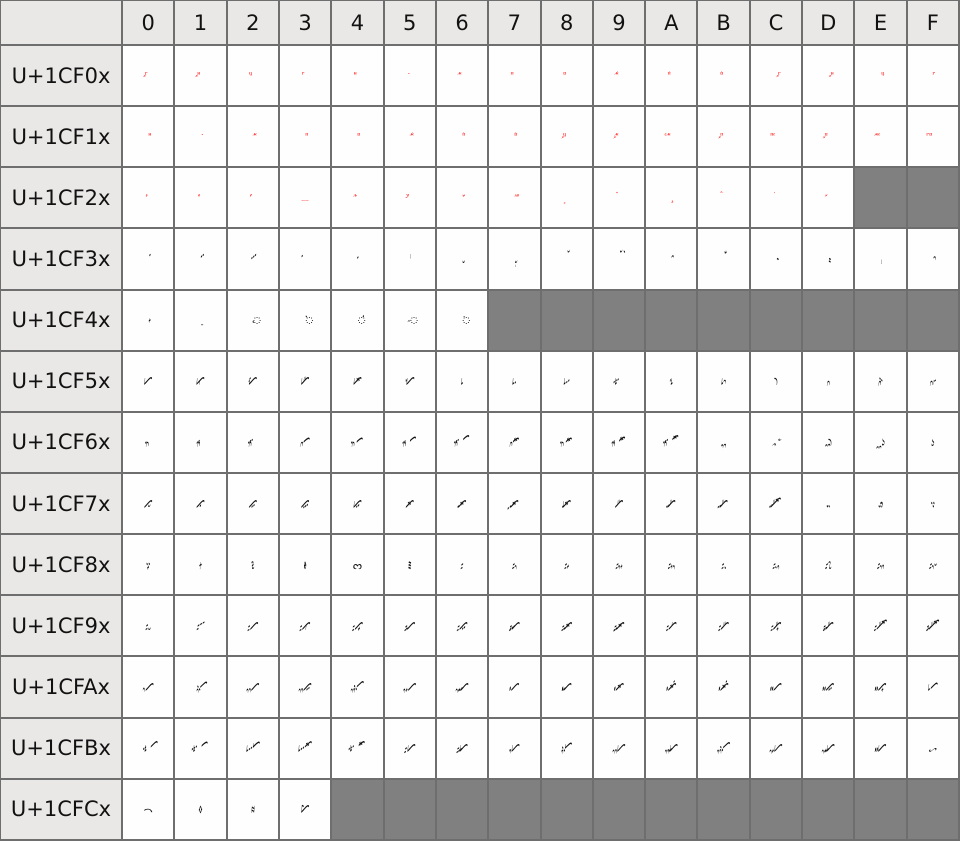 This screenshot has height=841, width=960. I want to click on glyph-cell: 𜾋, so click(723, 565).